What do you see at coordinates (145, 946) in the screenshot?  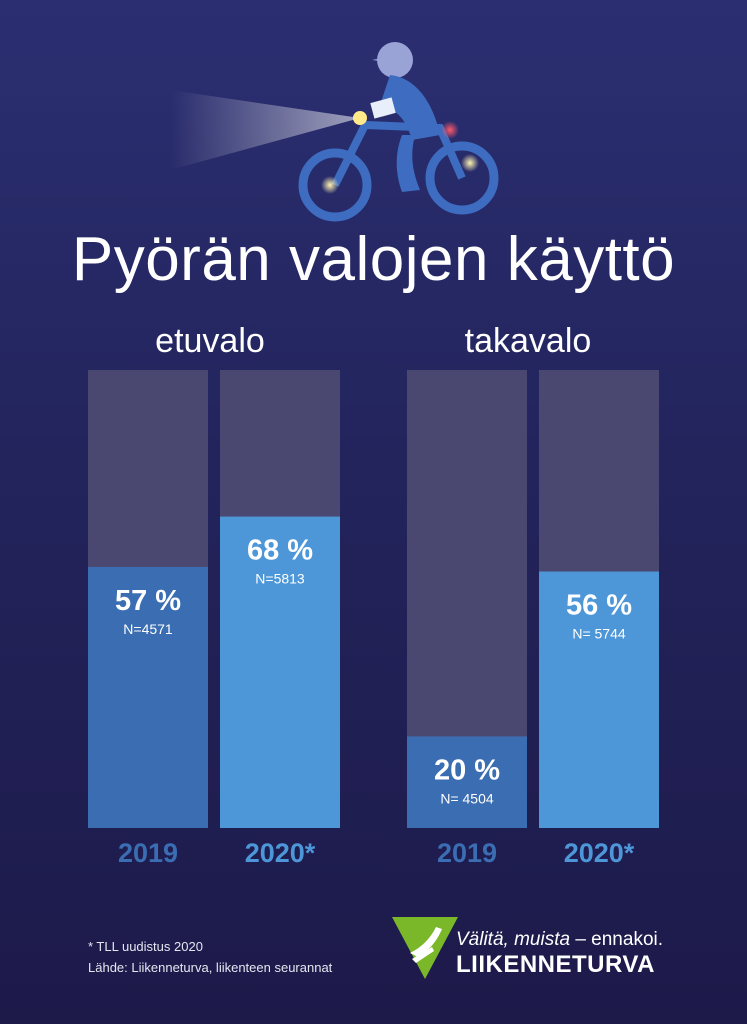 I see `footnote-line-1: * TLL uudistus 2020` at bounding box center [145, 946].